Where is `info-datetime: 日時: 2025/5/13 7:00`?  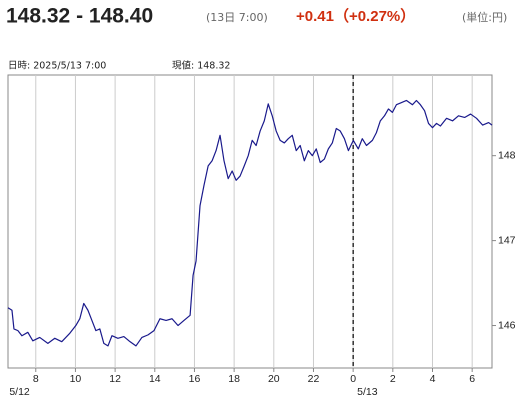
info-datetime: 日時: 2025/5/13 7:00 is located at coordinates (57, 66).